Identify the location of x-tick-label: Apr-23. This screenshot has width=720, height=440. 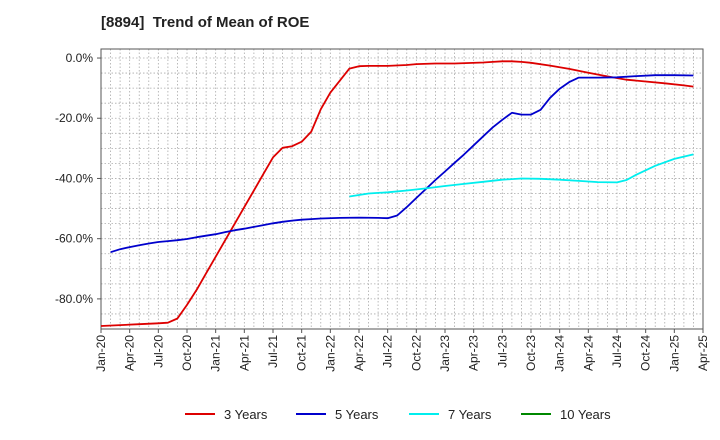
(474, 353).